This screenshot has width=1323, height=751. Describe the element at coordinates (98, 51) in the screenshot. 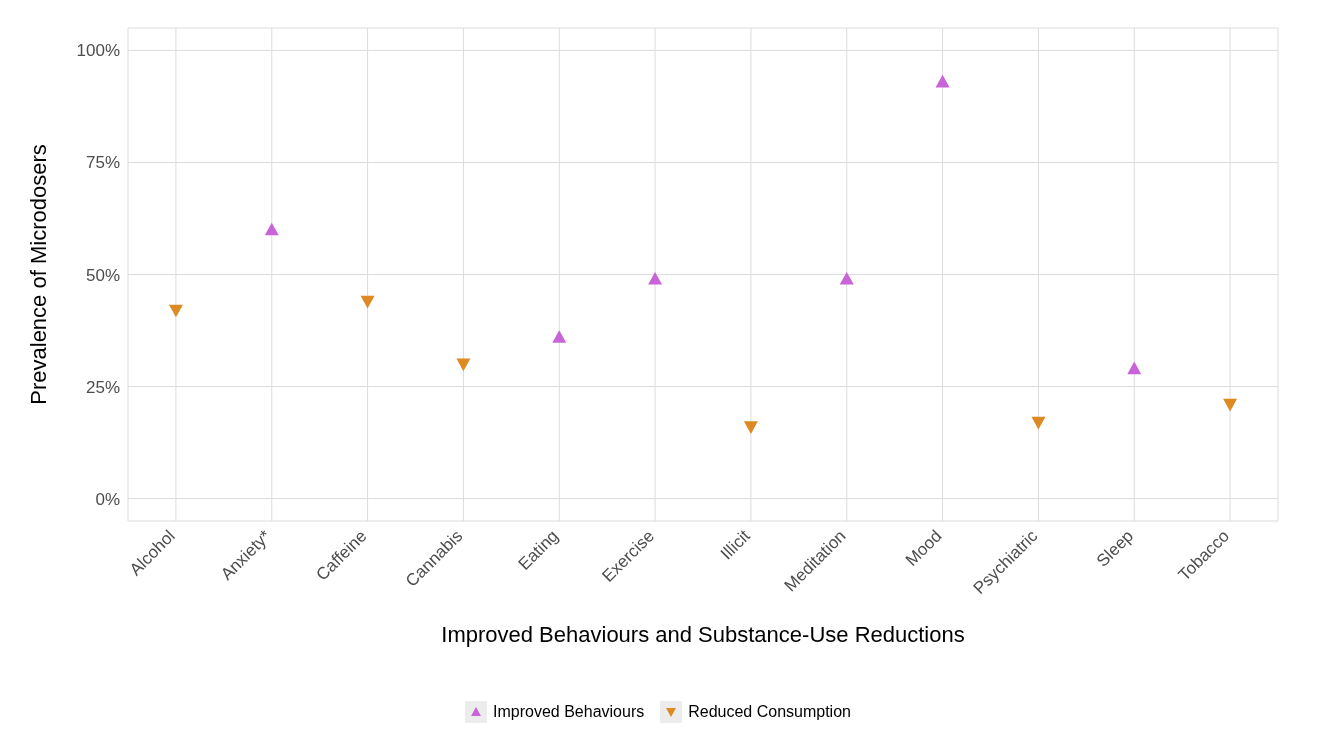

I see `y-tick-label: 100%` at that location.